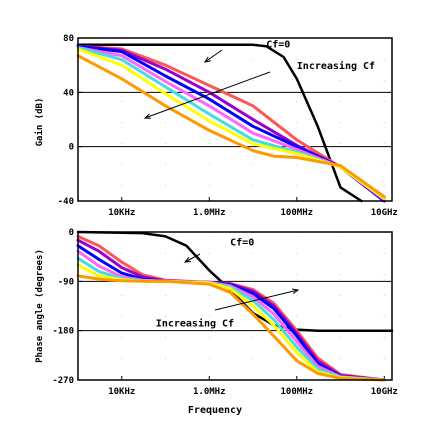 This screenshot has width=433, height=431. I want to click on phase-y-tick-label: -180, so click(63, 332).